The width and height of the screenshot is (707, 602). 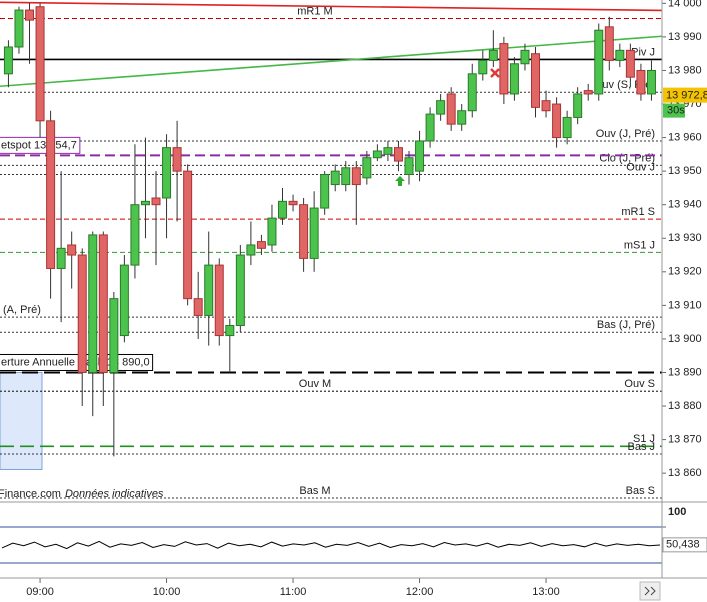 What do you see at coordinates (638, 212) in the screenshot?
I see `level-label: mR1 S` at bounding box center [638, 212].